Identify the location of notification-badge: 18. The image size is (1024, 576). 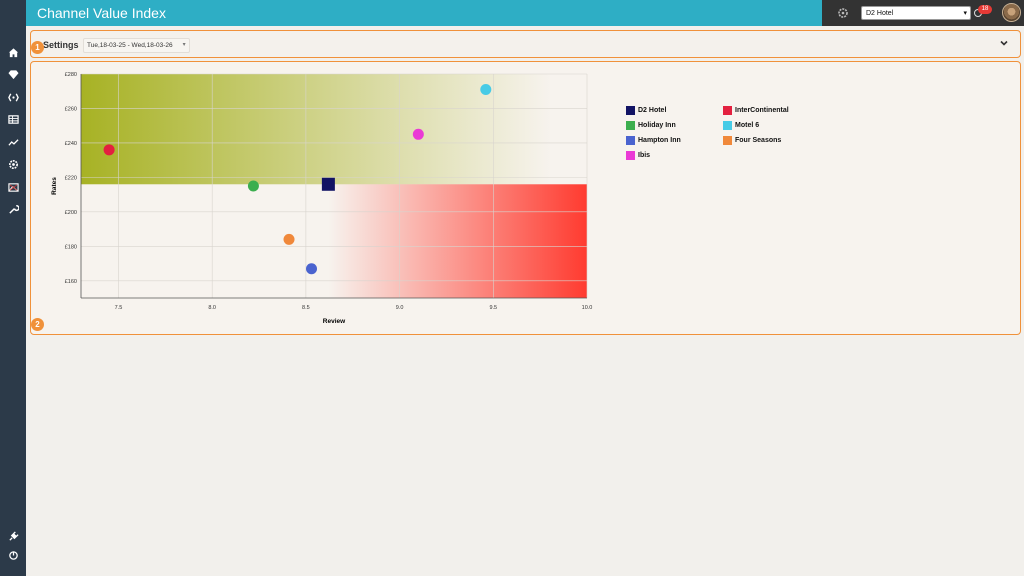
(985, 9).